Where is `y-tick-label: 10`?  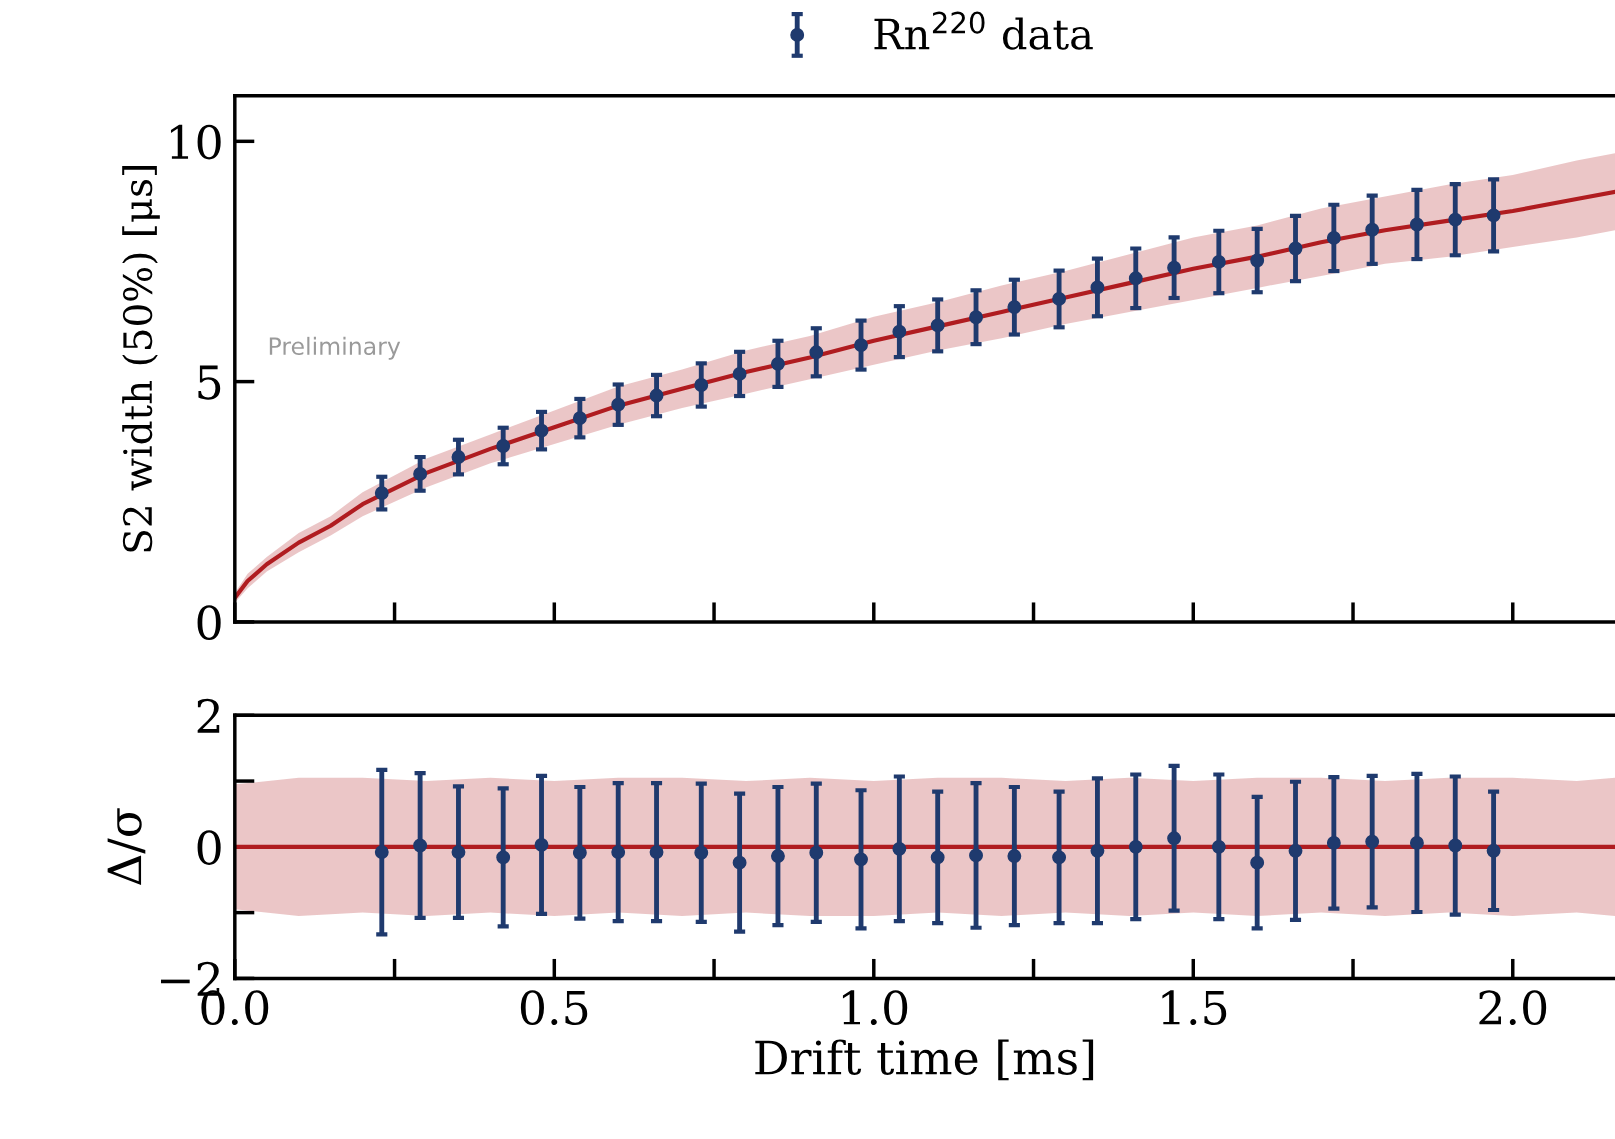
y-tick-label: 10 is located at coordinates (195, 142).